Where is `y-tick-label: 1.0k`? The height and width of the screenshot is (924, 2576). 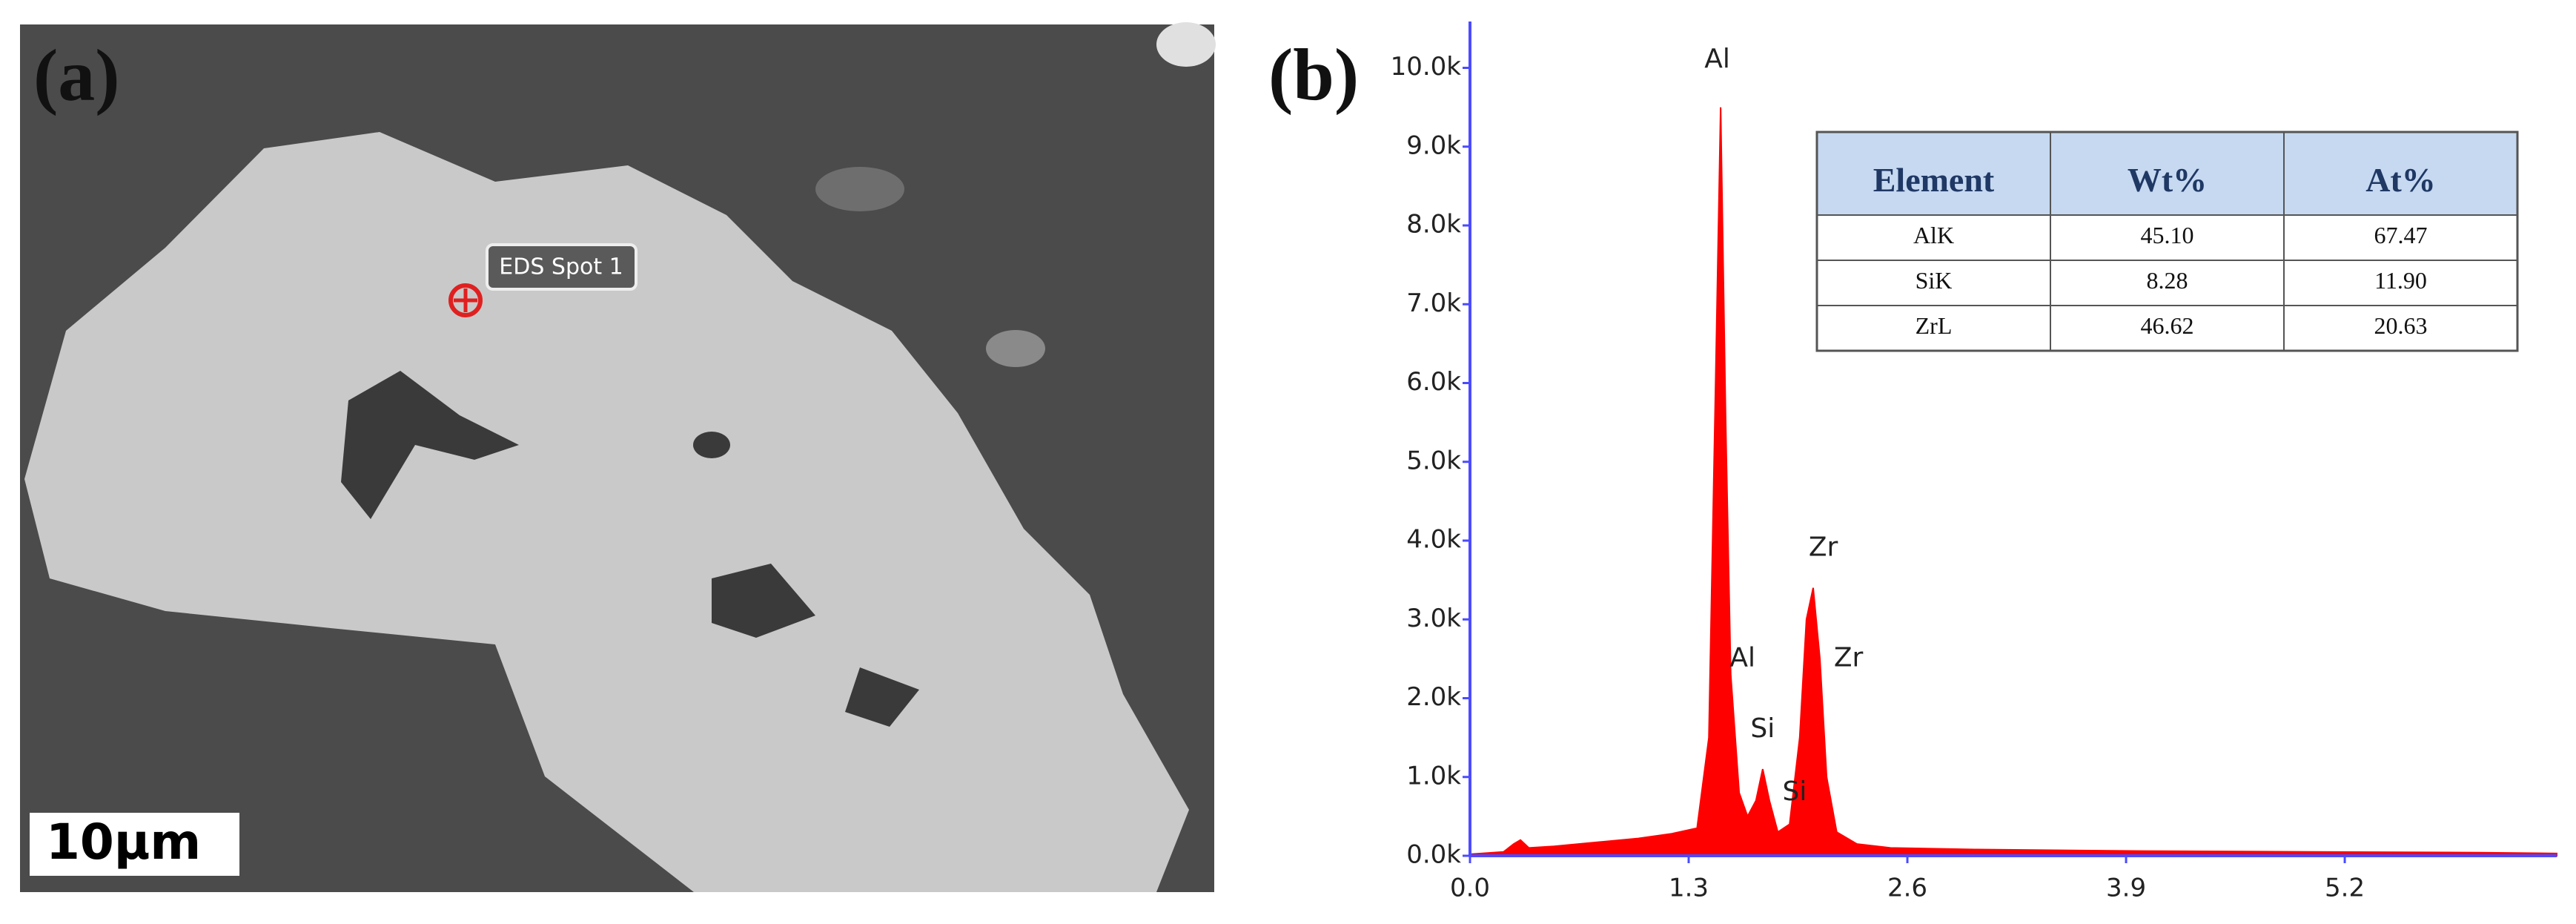 y-tick-label: 1.0k is located at coordinates (1433, 776).